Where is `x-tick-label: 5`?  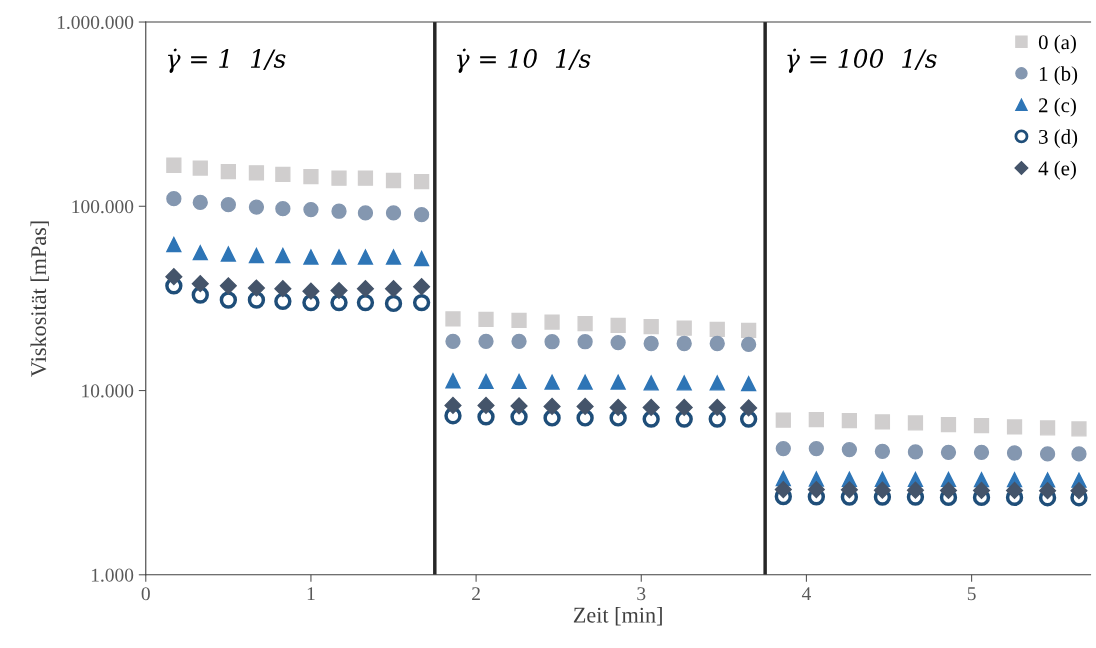
x-tick-label: 5 is located at coordinates (971, 594).